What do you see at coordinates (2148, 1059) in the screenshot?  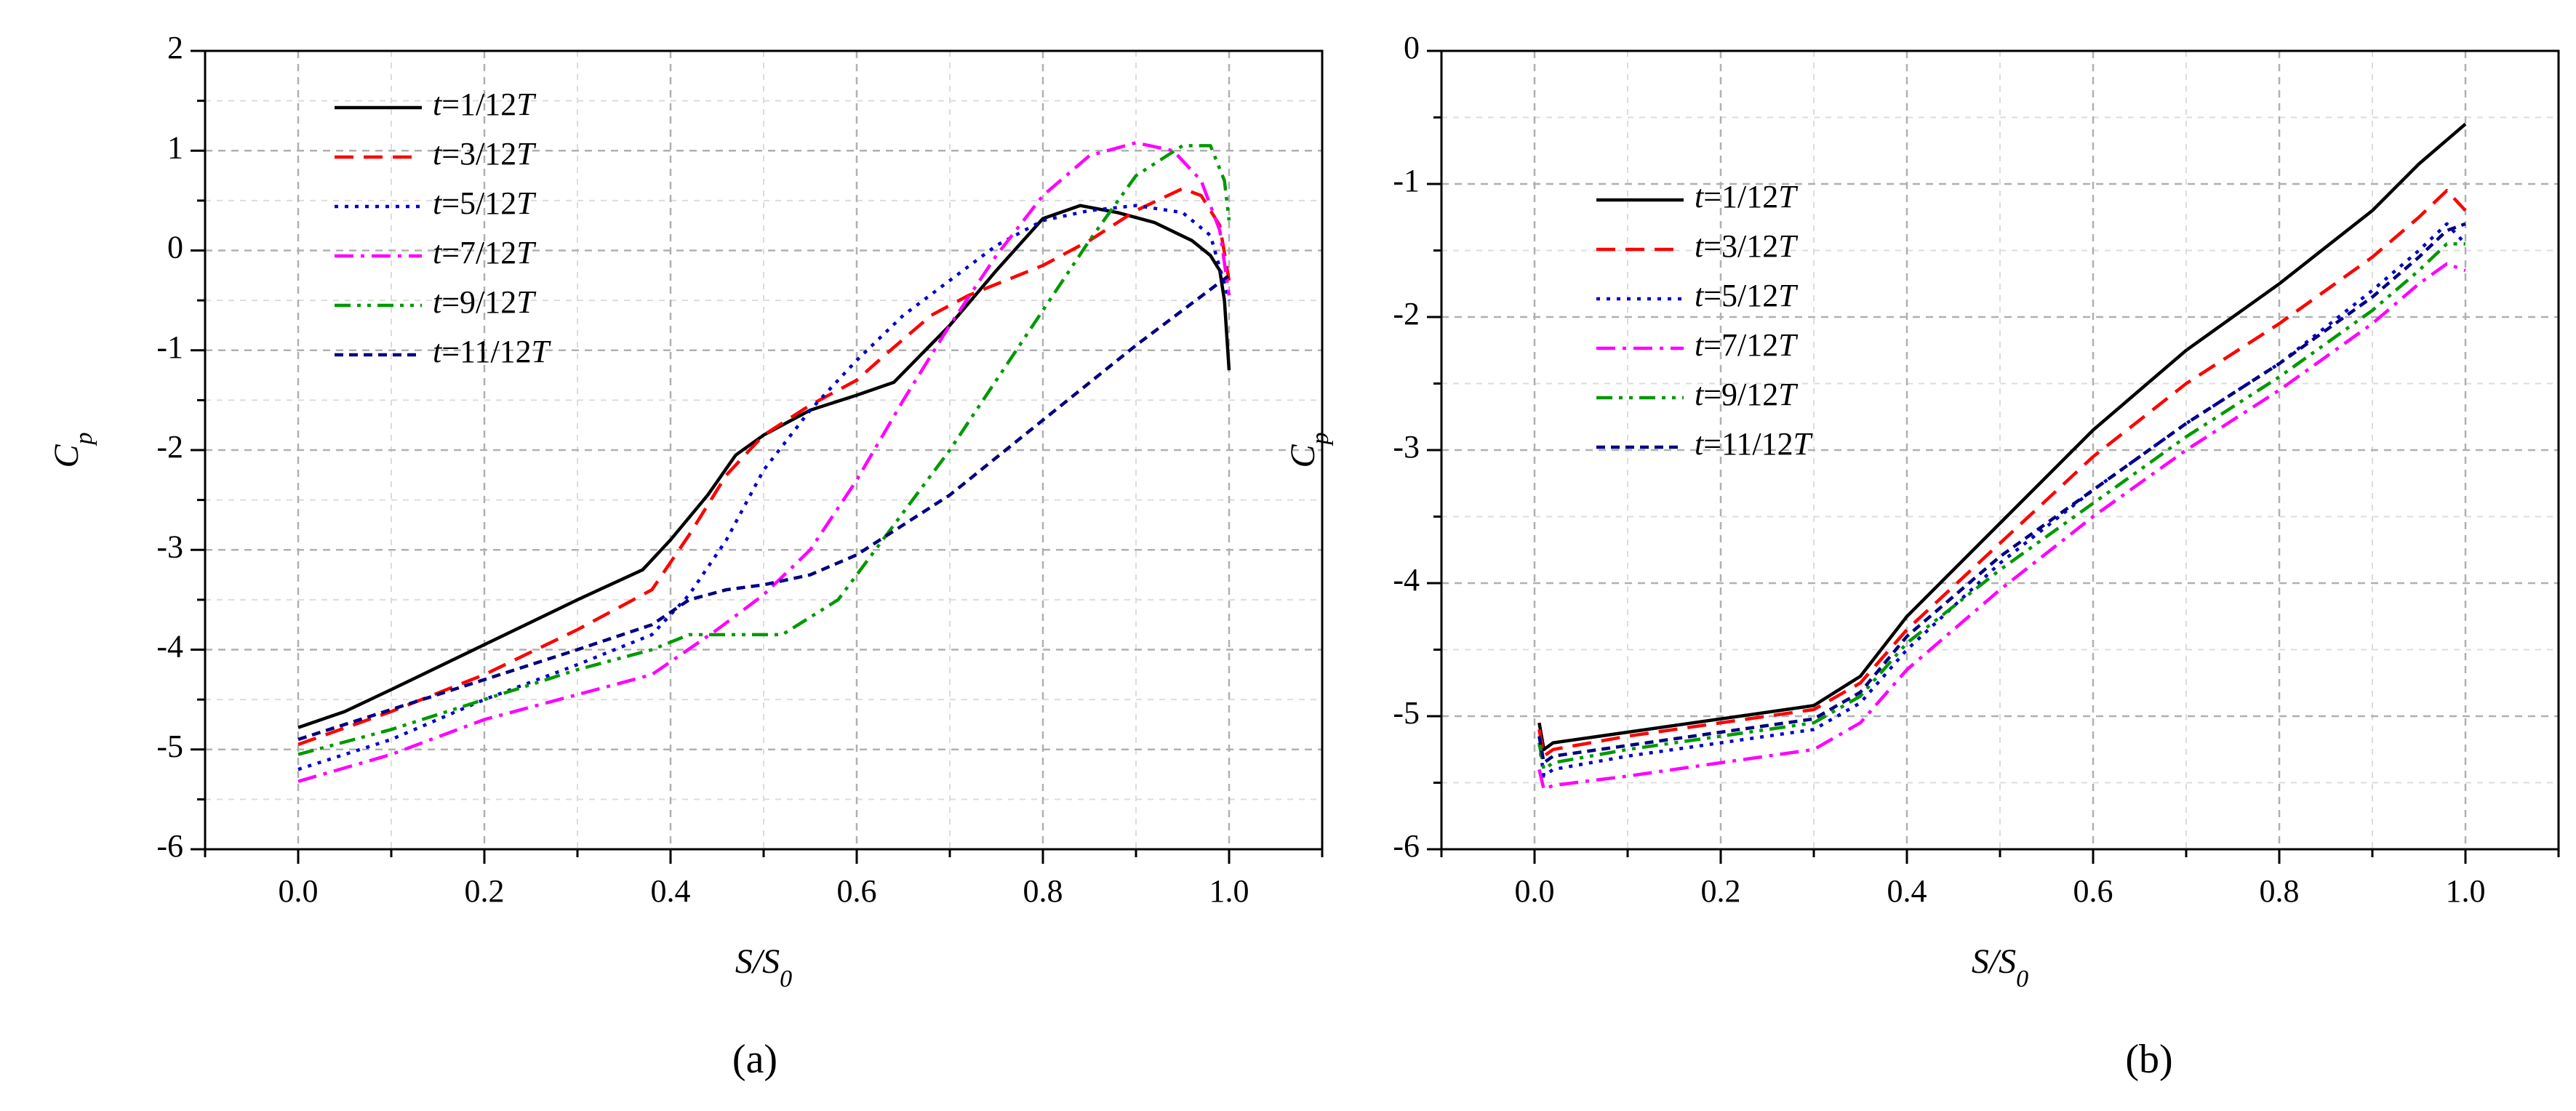 I see `caption-b: (b)` at bounding box center [2148, 1059].